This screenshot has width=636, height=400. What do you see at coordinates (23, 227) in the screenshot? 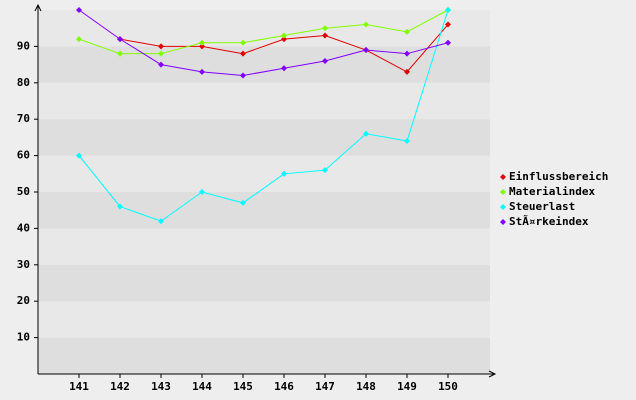
I see `y-tick-label: 40` at bounding box center [23, 227].